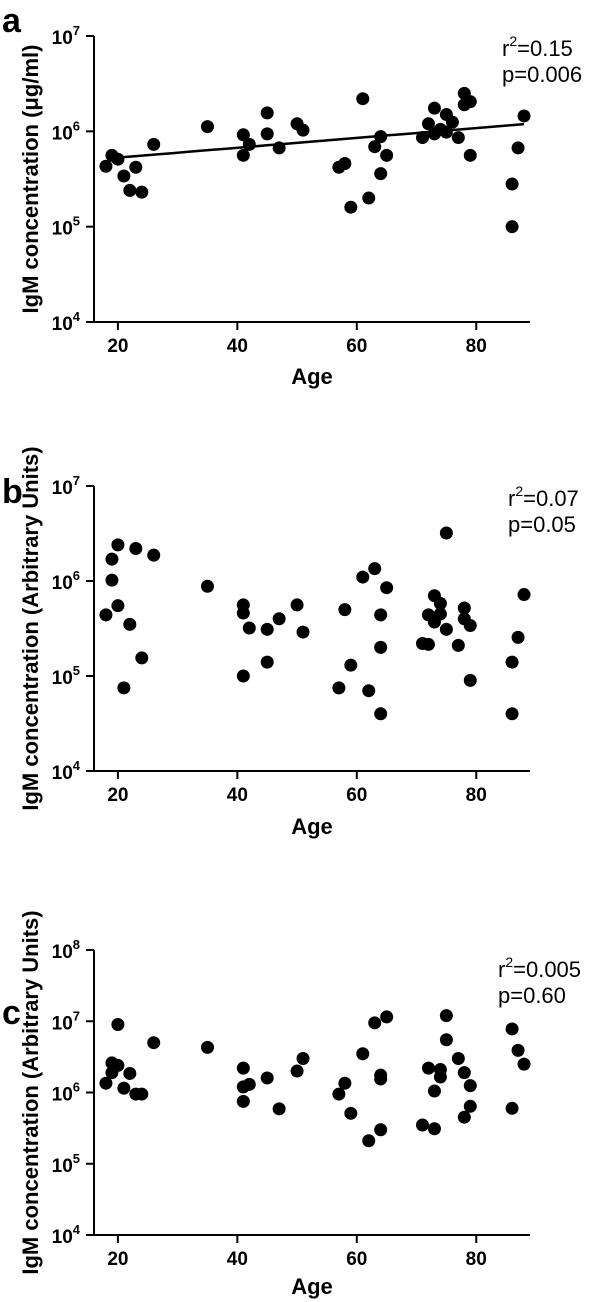 Image resolution: width=594 pixels, height=1302 pixels. I want to click on r-squared-annotation: r2=0.005, so click(539, 968).